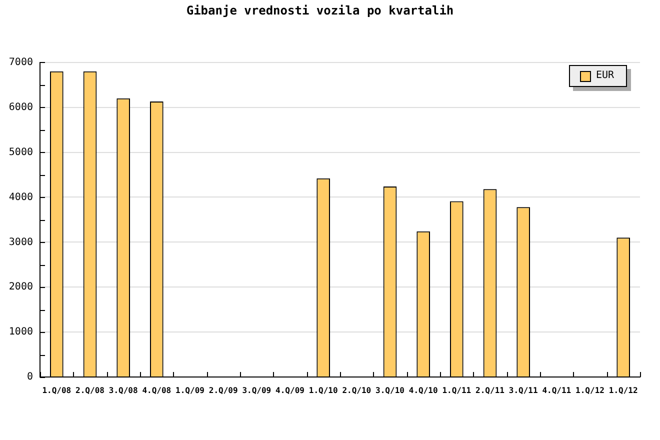 The image size is (660, 440). Describe the element at coordinates (20, 287) in the screenshot. I see `y-tick-label: 2000` at that location.